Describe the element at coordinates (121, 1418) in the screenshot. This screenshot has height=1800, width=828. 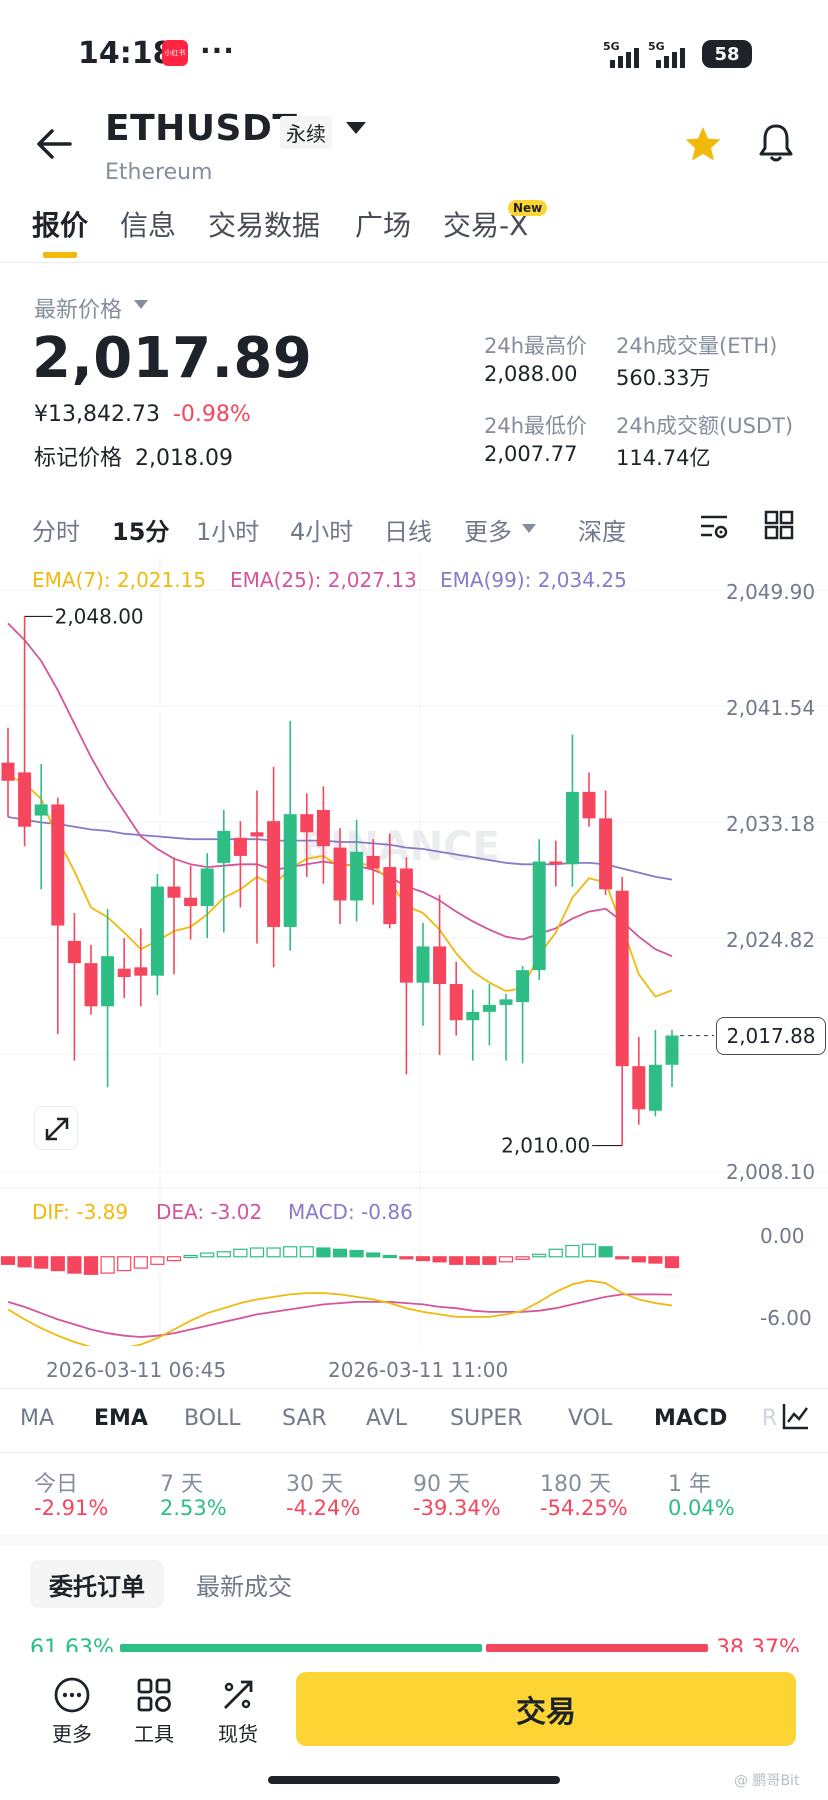
I see `indicator-ema: EMA` at that location.